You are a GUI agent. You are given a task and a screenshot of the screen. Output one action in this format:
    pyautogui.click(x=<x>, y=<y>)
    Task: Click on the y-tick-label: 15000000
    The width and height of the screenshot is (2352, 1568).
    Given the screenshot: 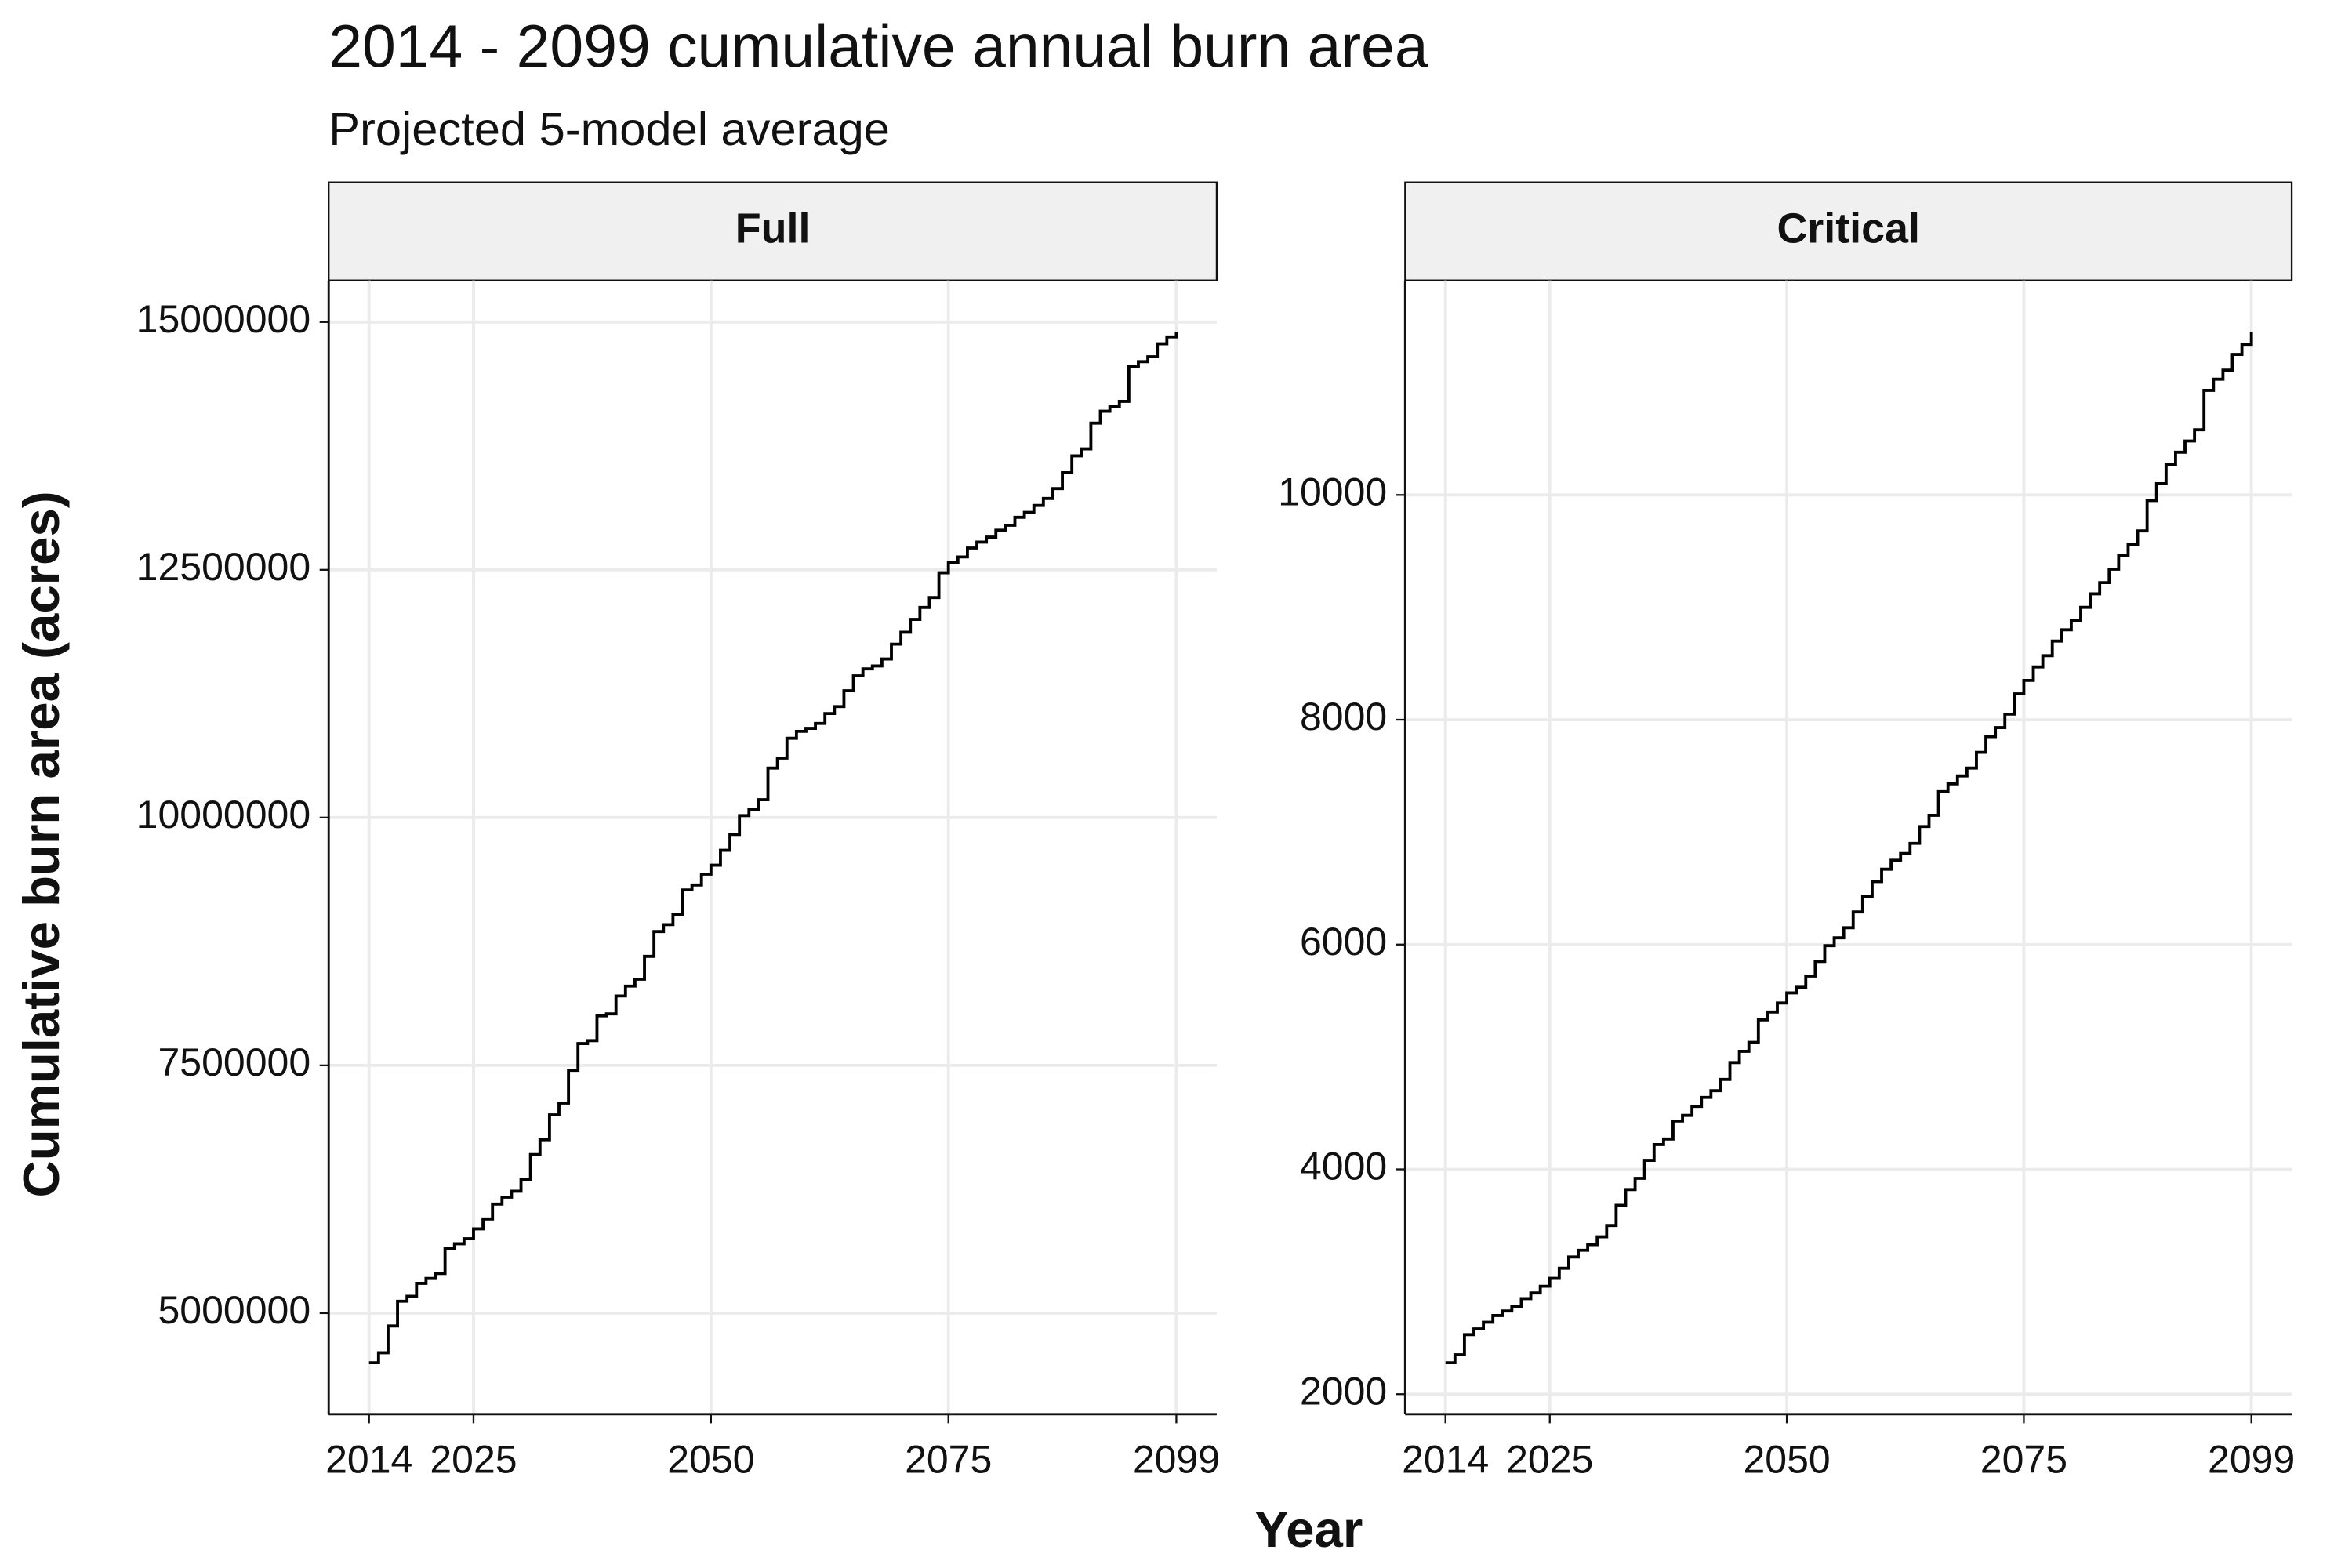 What is the action you would take?
    pyautogui.click(x=223, y=319)
    